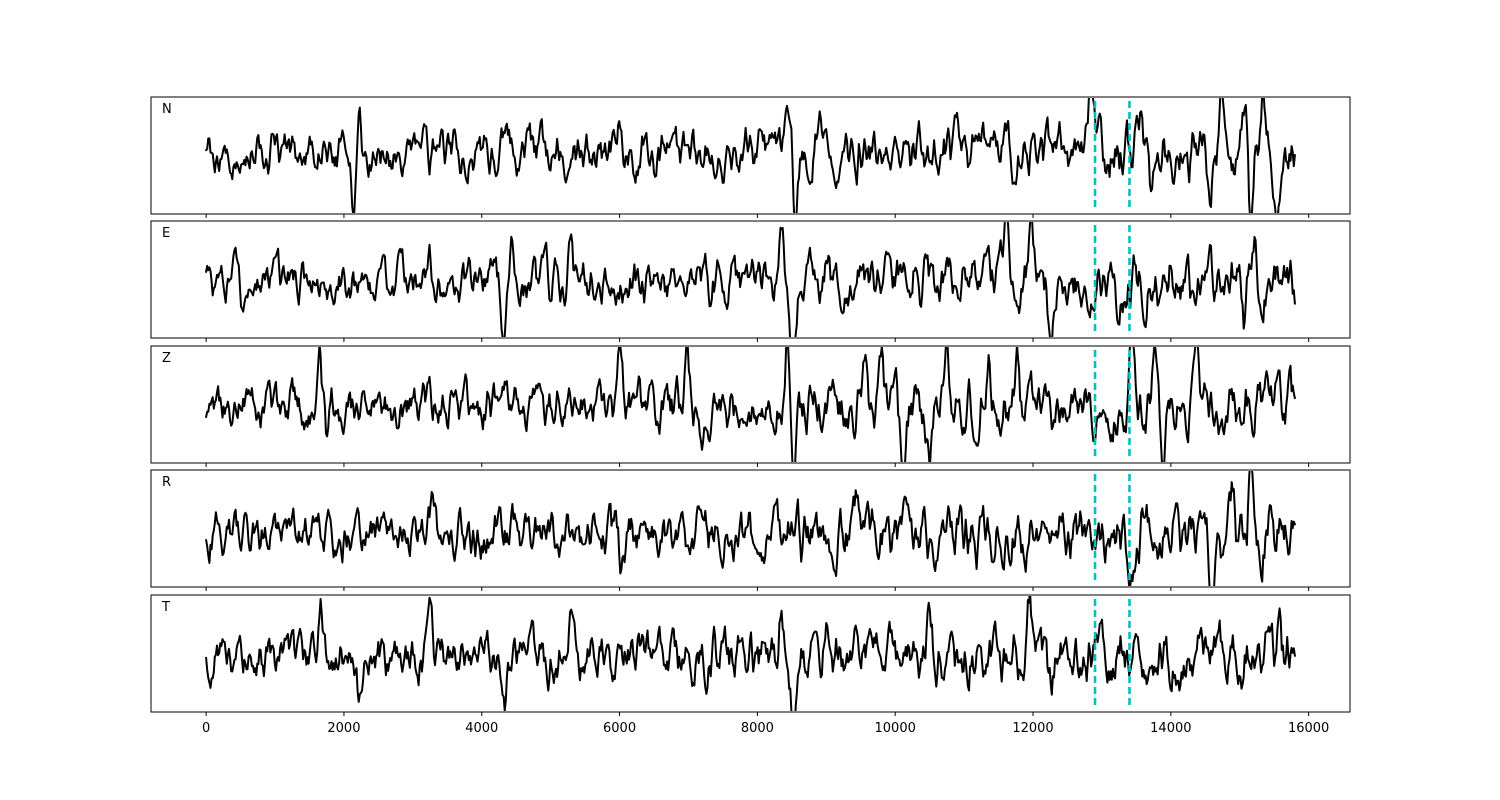 The image size is (1500, 800). I want to click on trace-line-e, so click(750, 279).